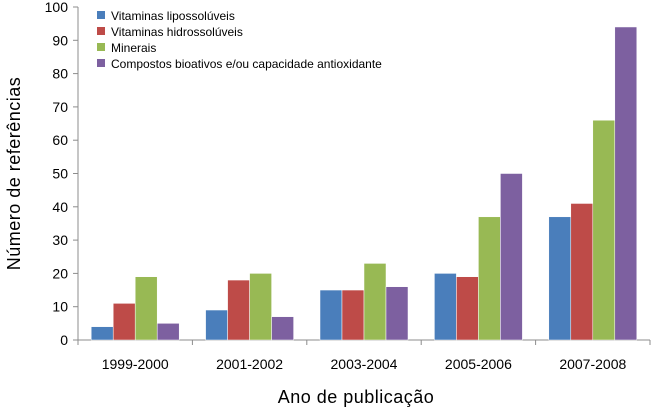 This screenshot has height=408, width=652. Describe the element at coordinates (177, 32) in the screenshot. I see `legend-label: Vitaminas hidrossolúveis` at that location.